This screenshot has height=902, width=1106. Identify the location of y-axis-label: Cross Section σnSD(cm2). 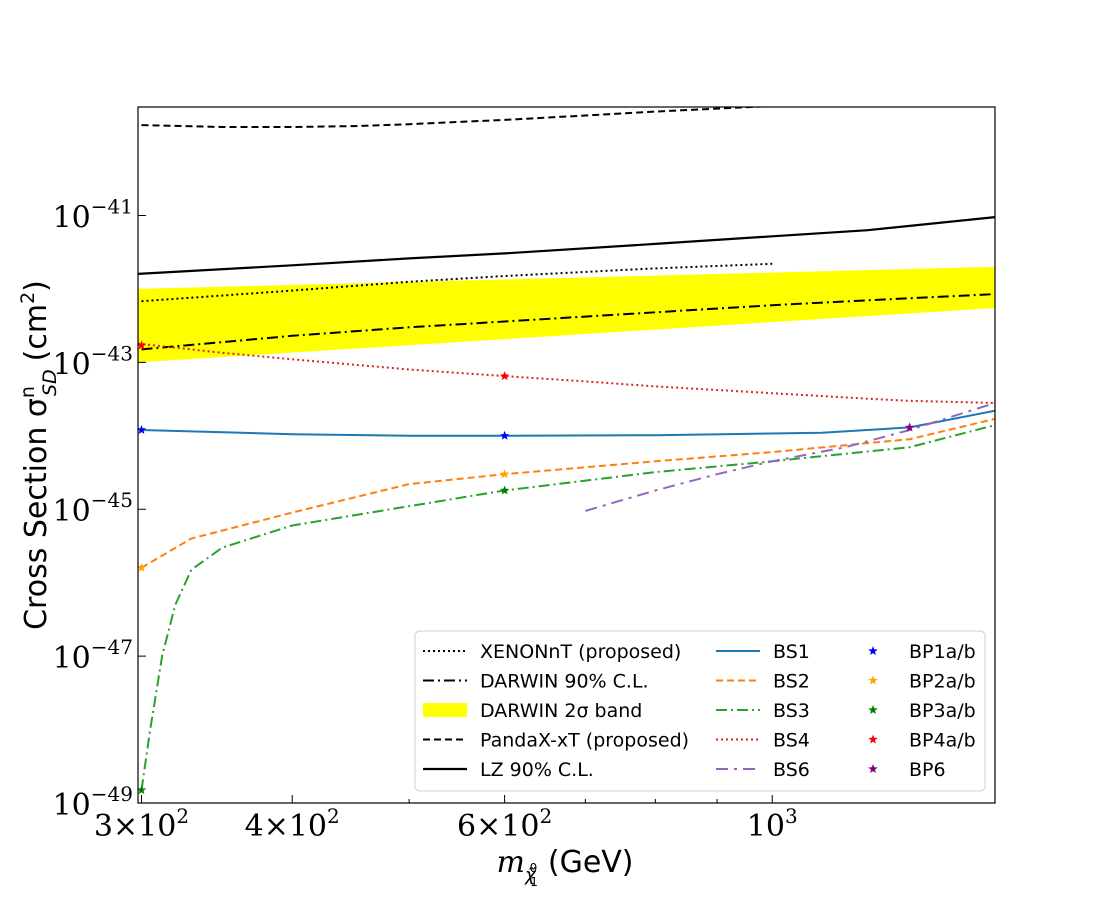
(39, 455).